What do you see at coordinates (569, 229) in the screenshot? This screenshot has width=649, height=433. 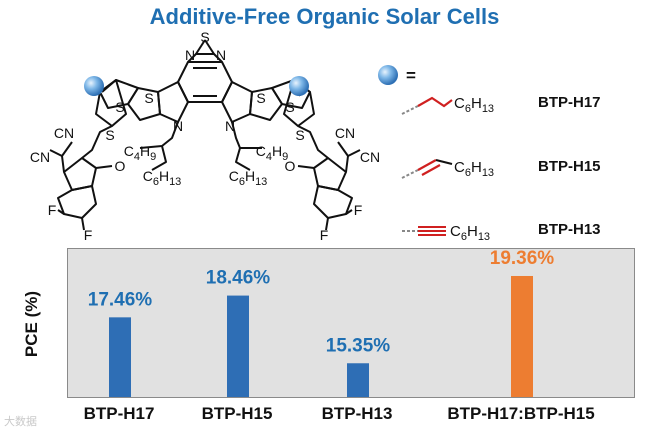 I see `legend-name-btp-h13: BTP-H13` at bounding box center [569, 229].